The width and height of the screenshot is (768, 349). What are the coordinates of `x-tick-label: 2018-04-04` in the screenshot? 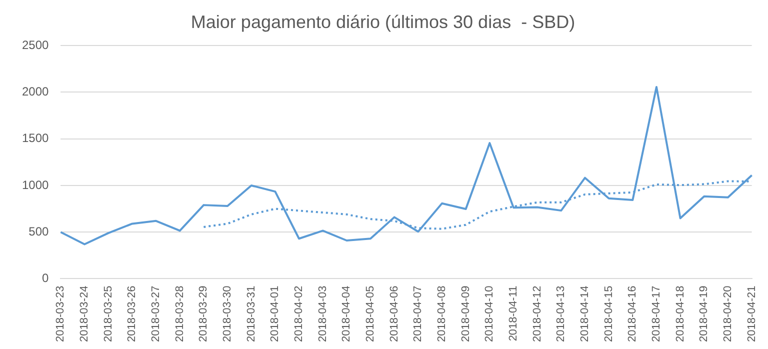 It's located at (346, 314).